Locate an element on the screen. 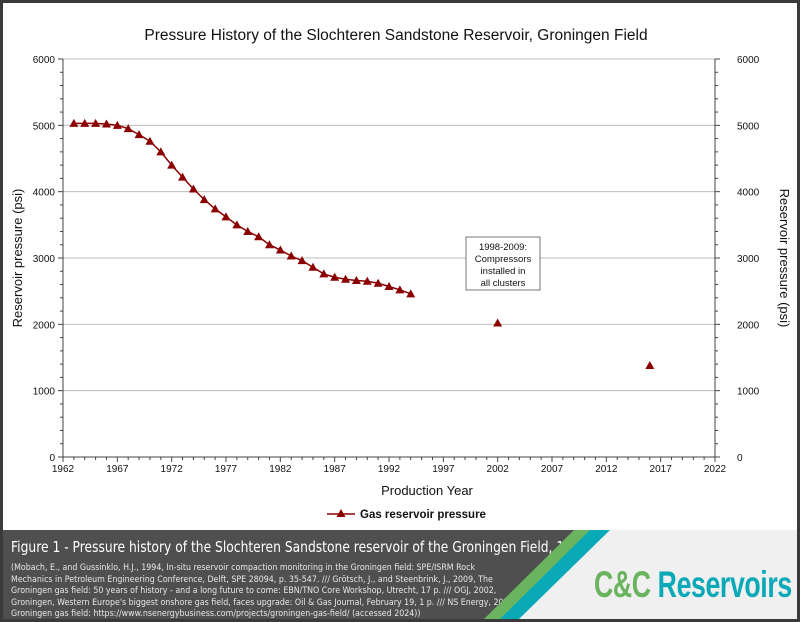  x-tick-label: 1962 is located at coordinates (63, 469).